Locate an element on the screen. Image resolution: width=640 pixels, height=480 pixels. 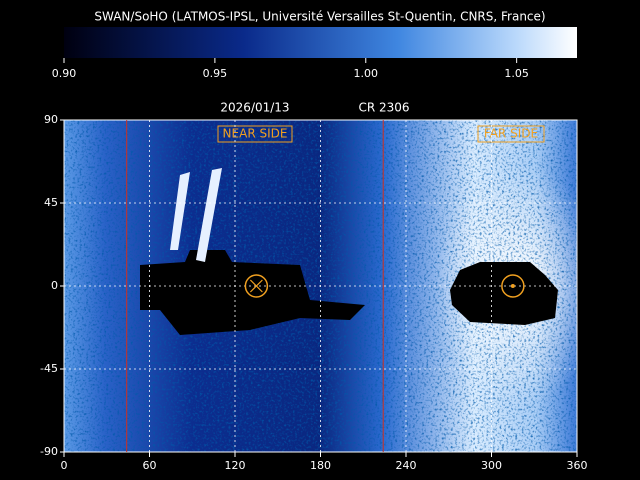
far-side-label: FAR SIDE is located at coordinates (511, 134).